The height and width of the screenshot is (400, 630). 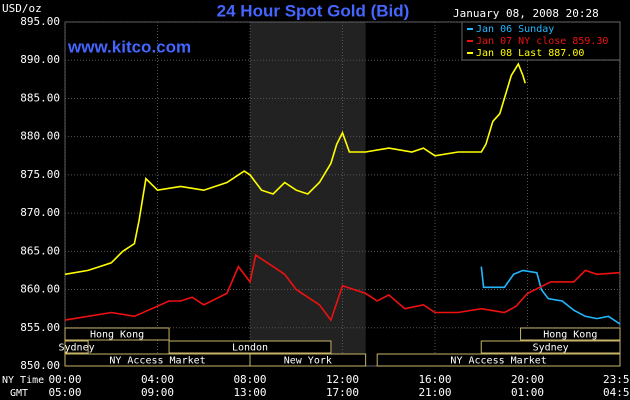 What do you see at coordinates (515, 29) in the screenshot?
I see `legend-label: Jan 06 Sunday` at bounding box center [515, 29].